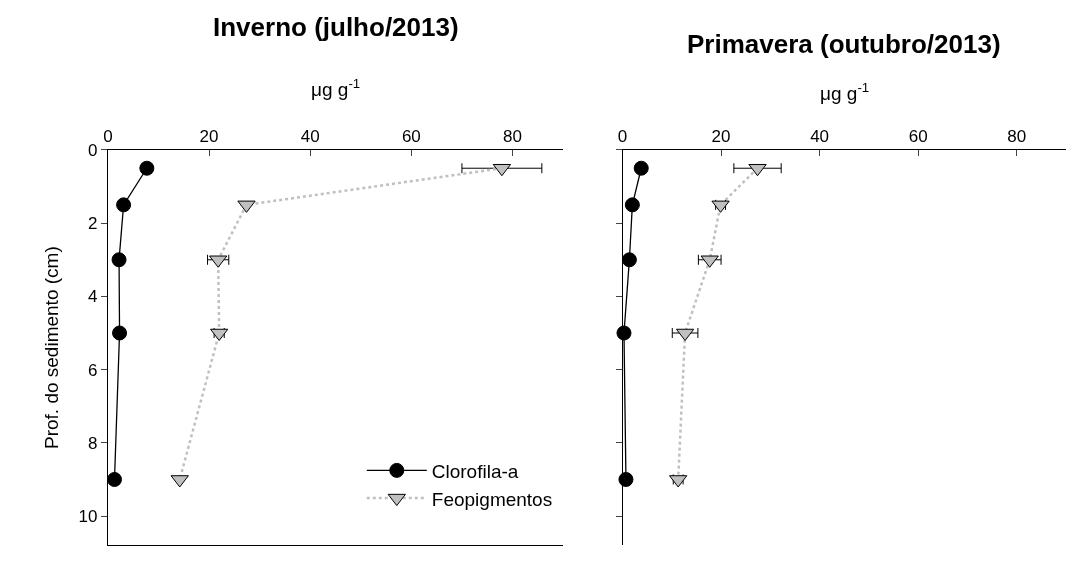 The image size is (1066, 566). I want to click on legend-label: Clorofila-a, so click(475, 471).